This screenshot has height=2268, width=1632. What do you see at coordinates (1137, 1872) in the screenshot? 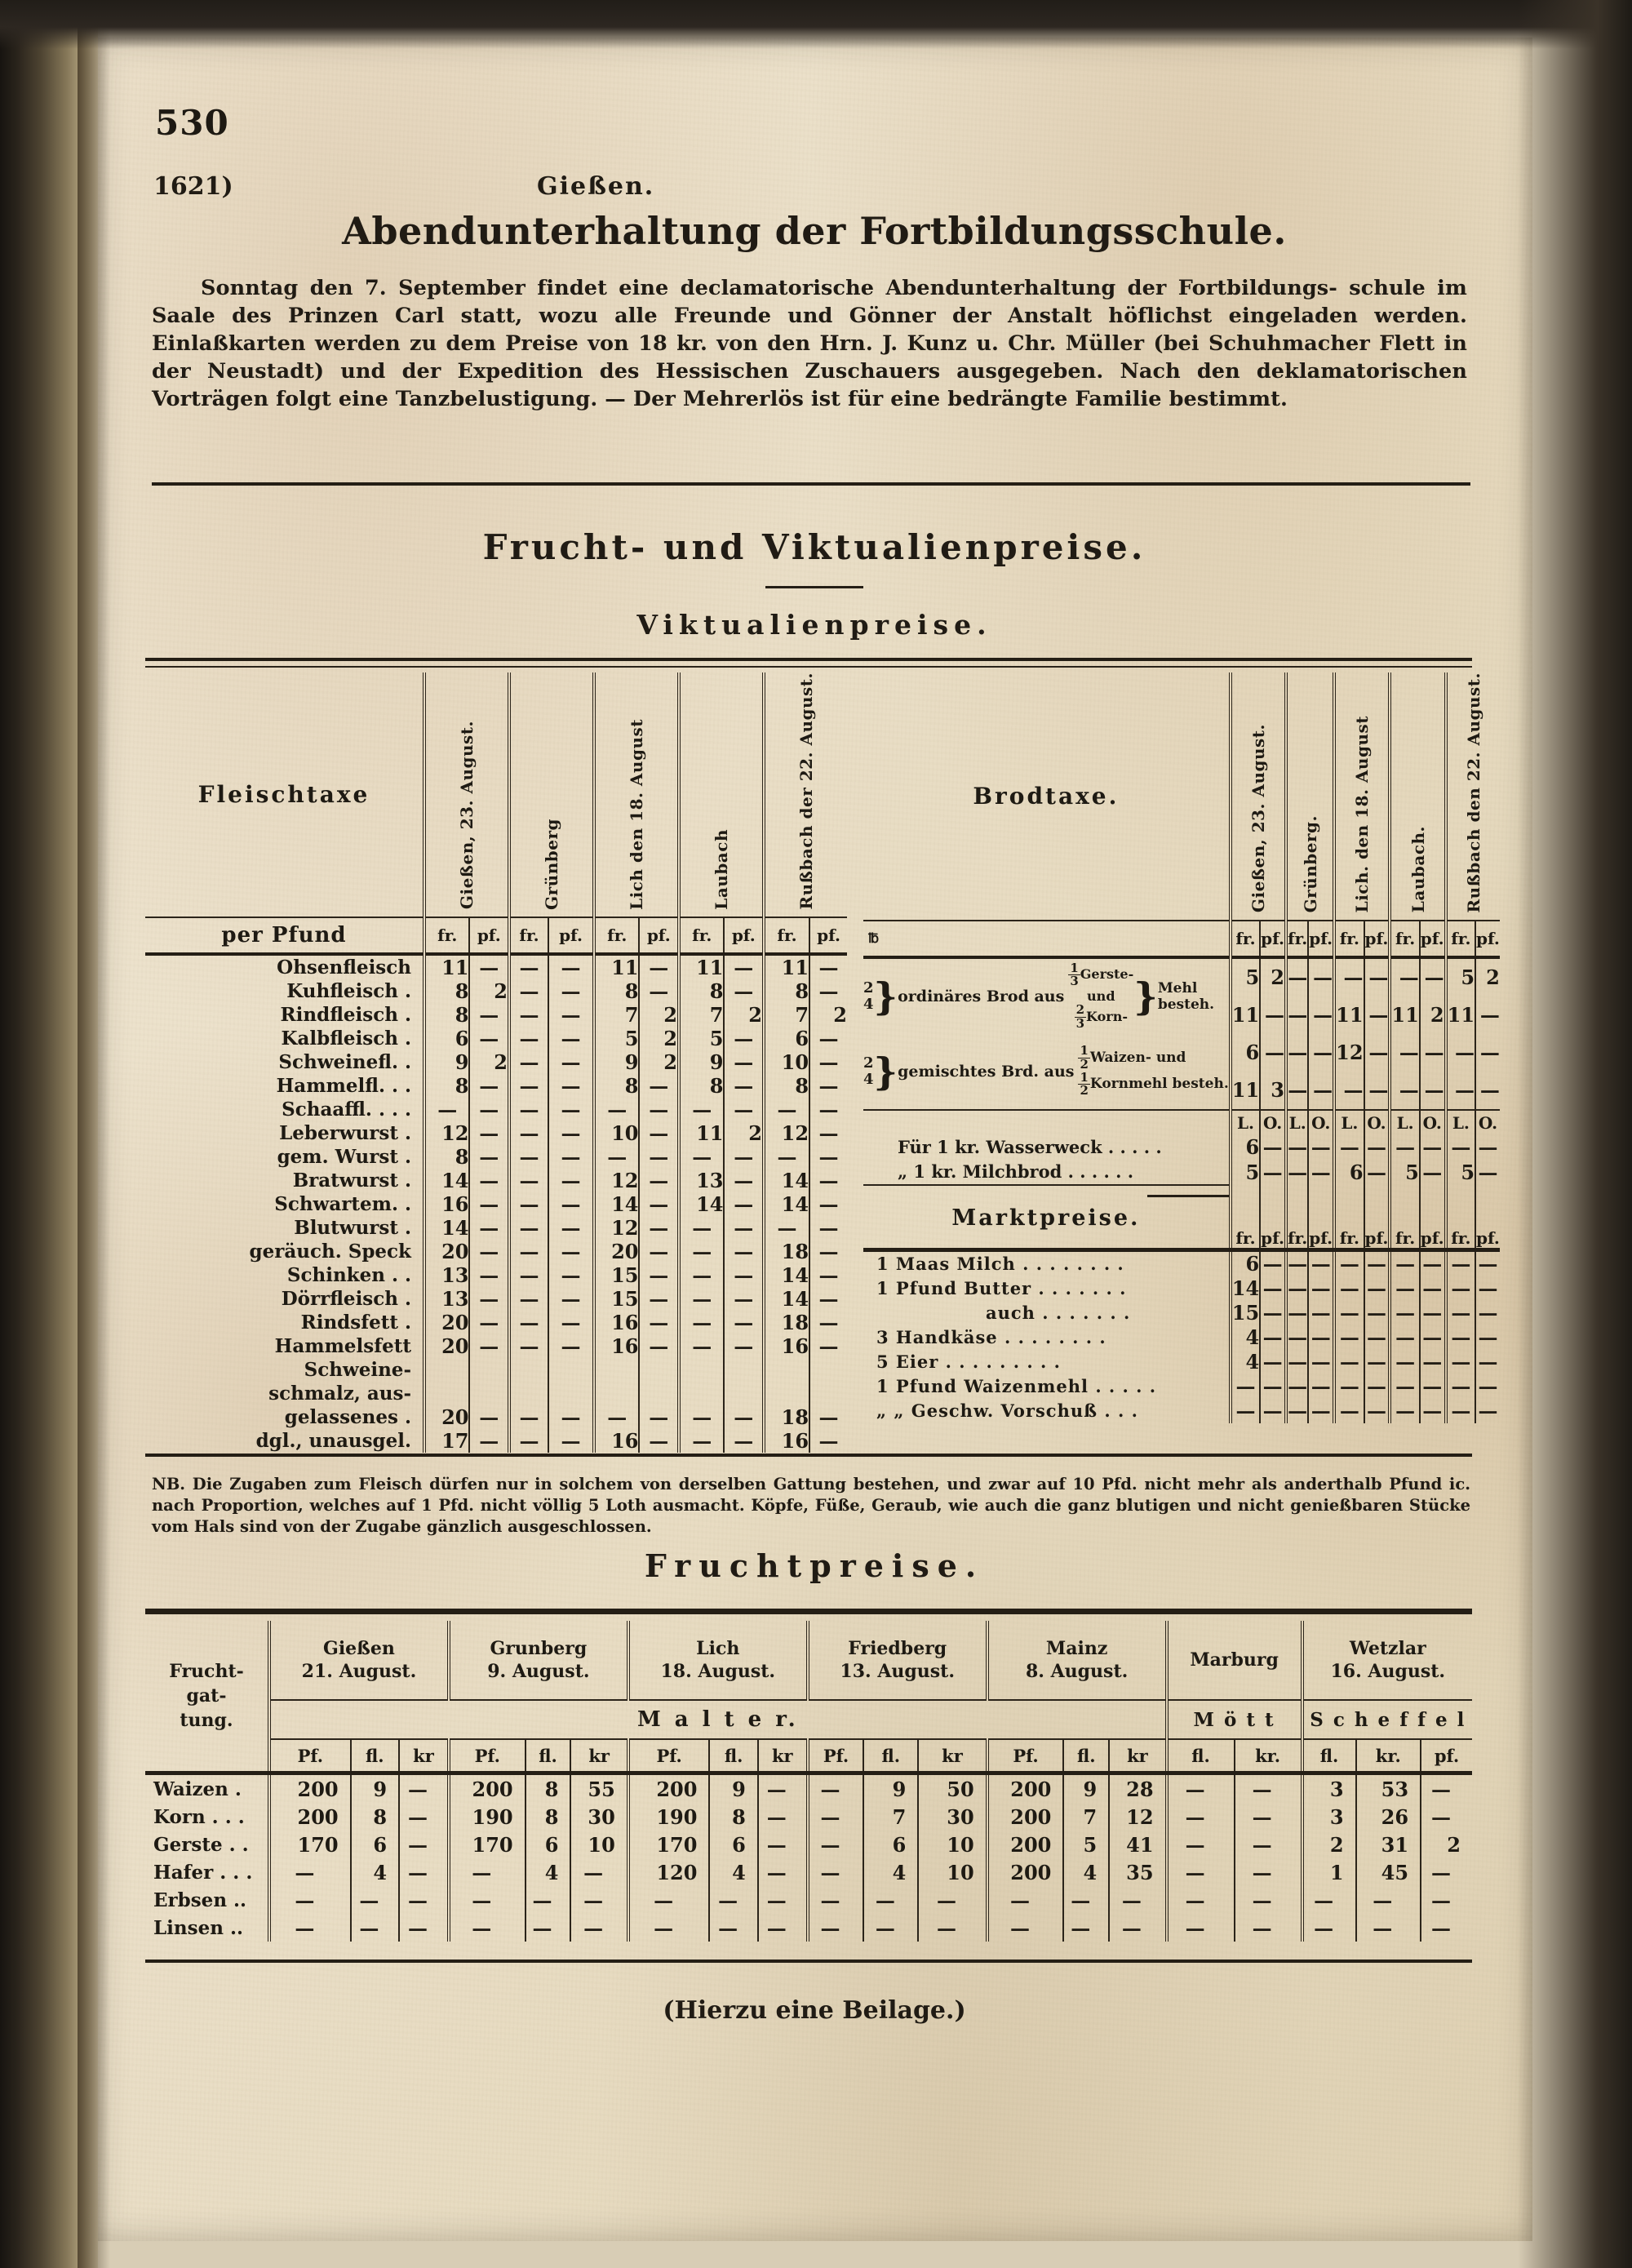
I see `fruchtpreise-cell: 35` at bounding box center [1137, 1872].